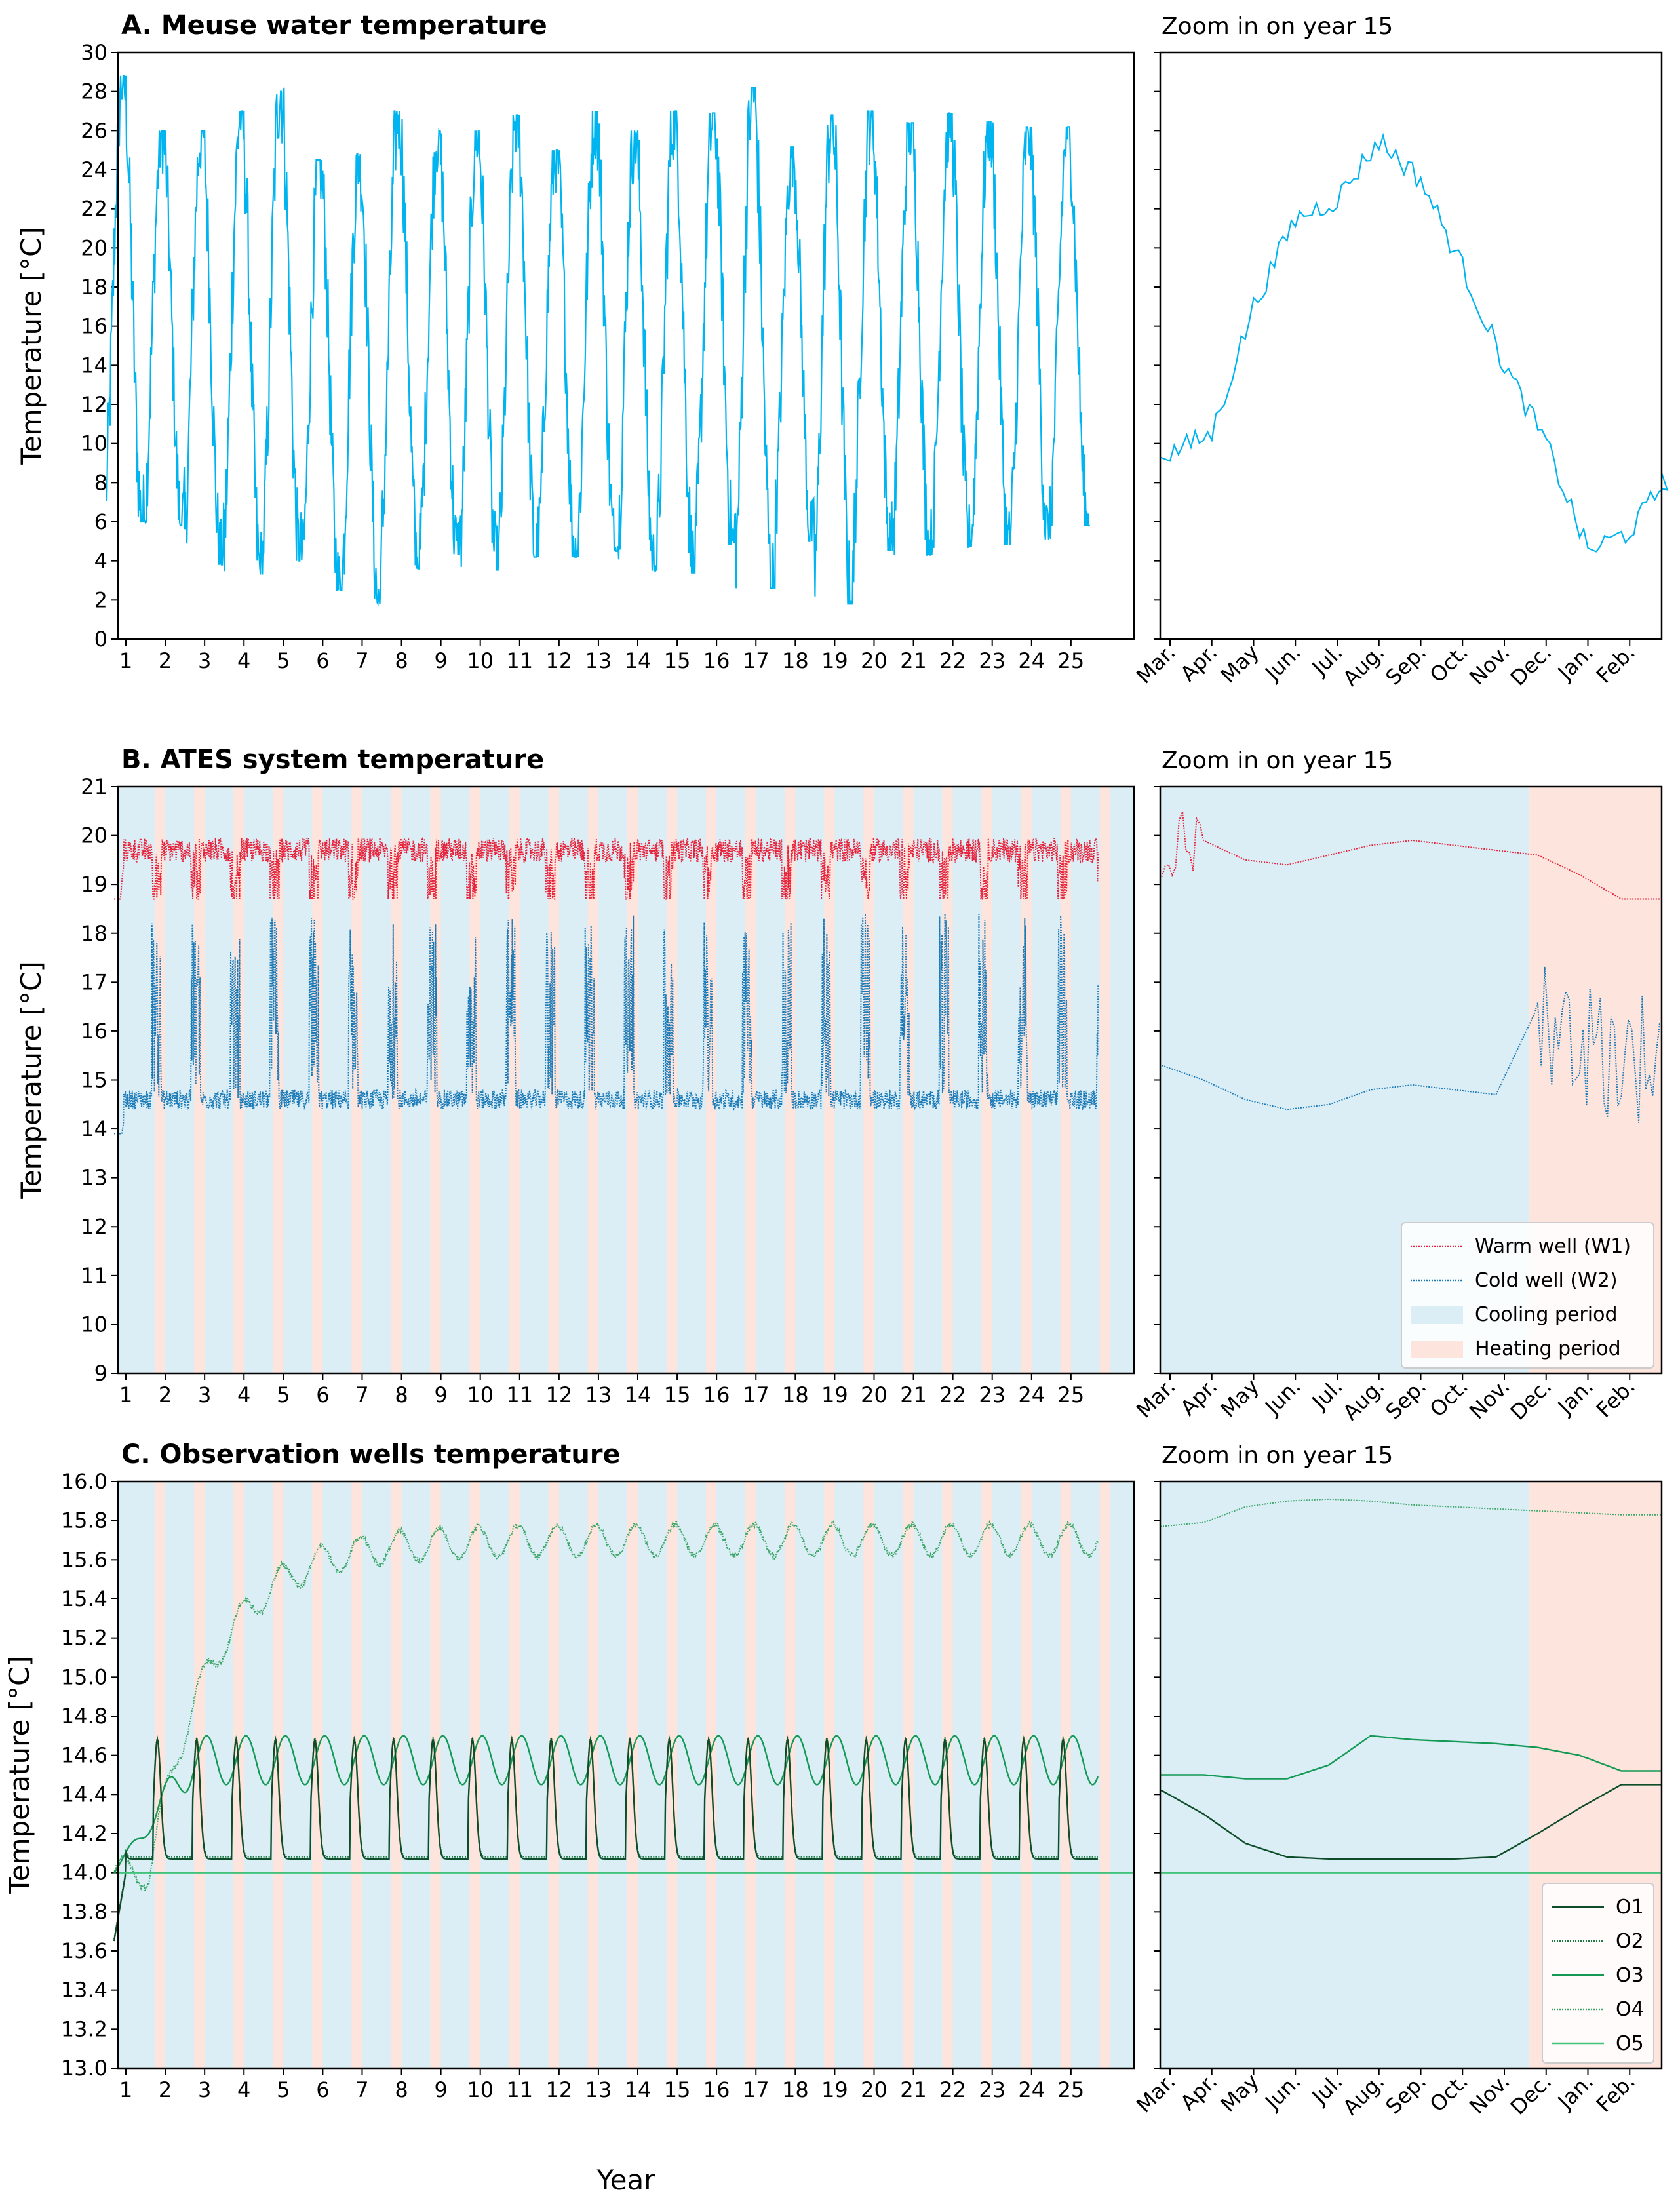 This screenshot has width=1680, height=2198. What do you see at coordinates (94, 1226) in the screenshot?
I see `y-tick-label: 12` at bounding box center [94, 1226].